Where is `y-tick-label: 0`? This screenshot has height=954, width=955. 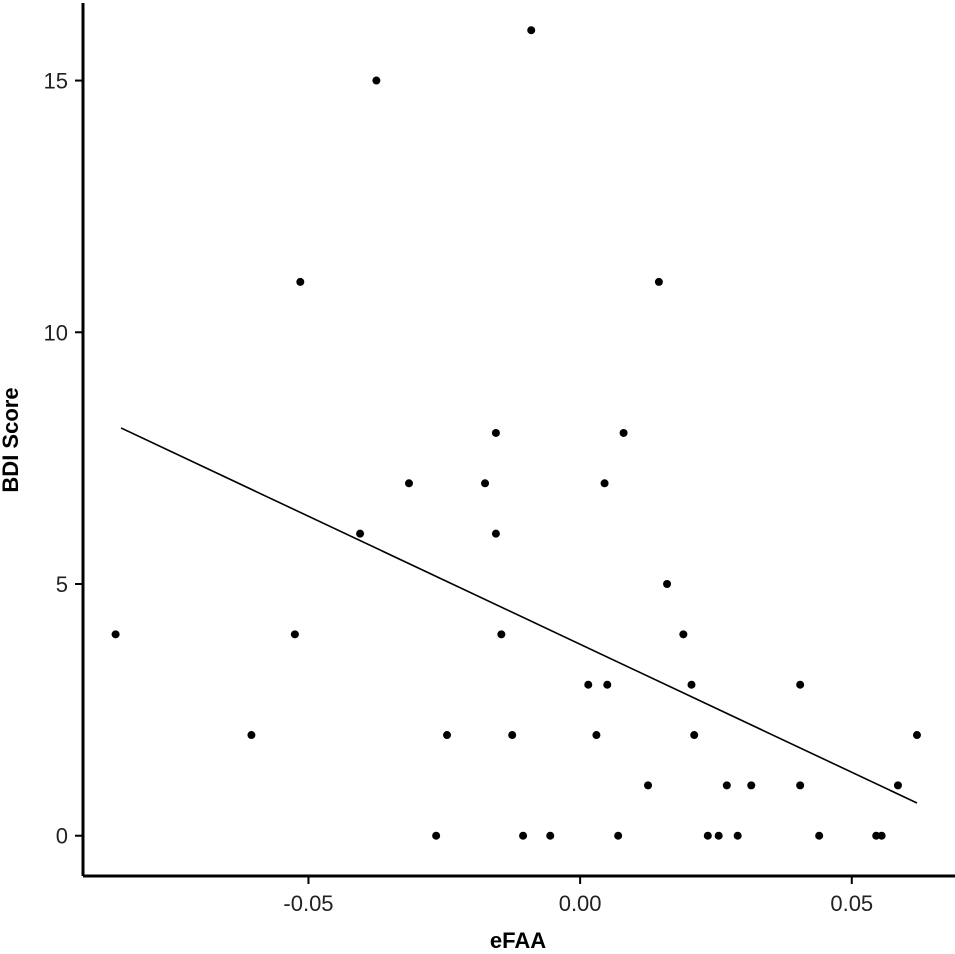 y-tick-label: 0 is located at coordinates (62, 836).